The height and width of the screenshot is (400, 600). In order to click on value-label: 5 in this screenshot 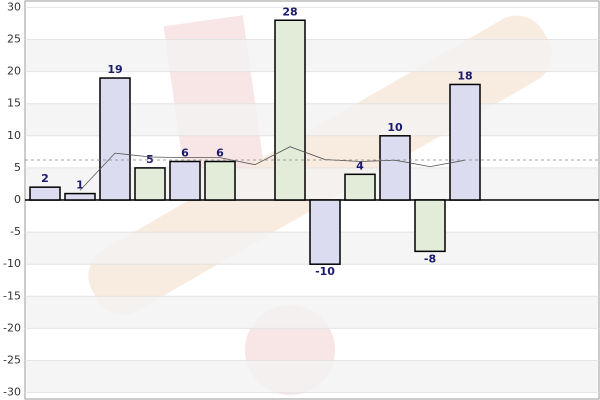, I will do `click(150, 159)`.